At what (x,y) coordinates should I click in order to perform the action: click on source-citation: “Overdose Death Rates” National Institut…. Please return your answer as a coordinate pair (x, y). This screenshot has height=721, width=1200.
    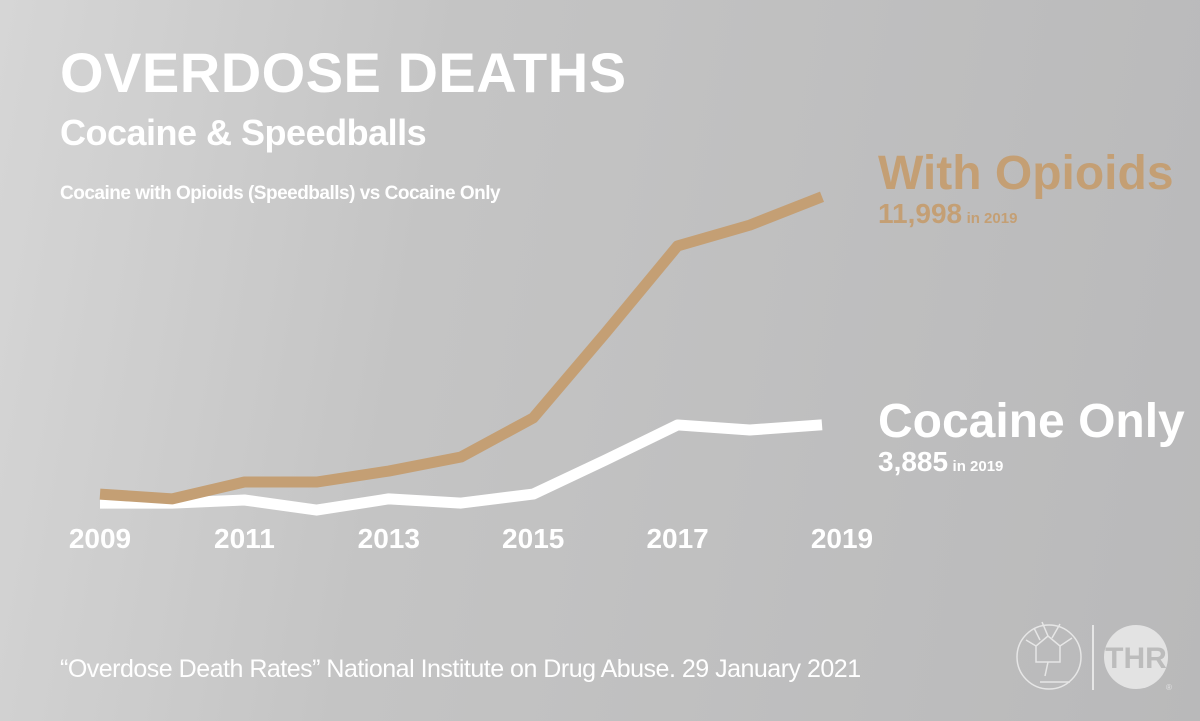
    Looking at the image, I should click on (460, 669).